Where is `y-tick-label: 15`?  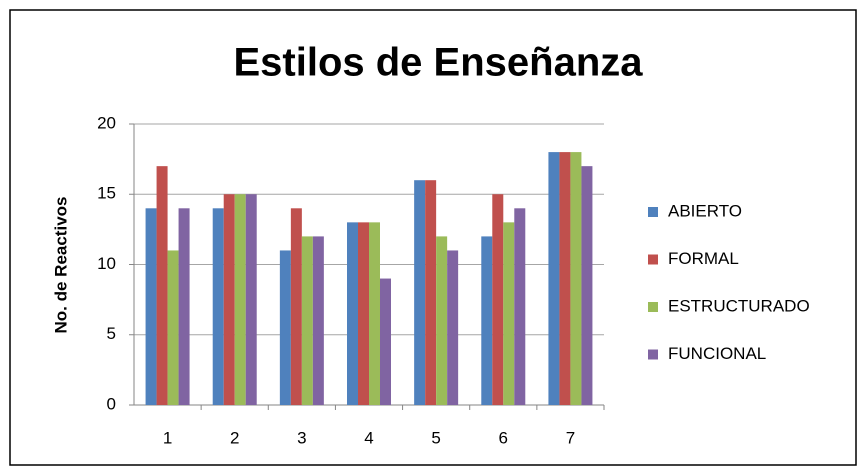 y-tick-label: 15 is located at coordinates (106, 193).